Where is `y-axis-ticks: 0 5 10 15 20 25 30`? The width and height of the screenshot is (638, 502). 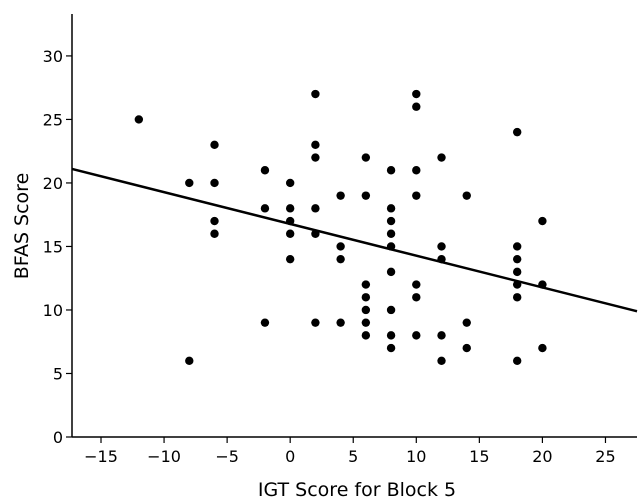
y-axis-ticks: 0 5 10 15 20 25 30 is located at coordinates (57, 247).